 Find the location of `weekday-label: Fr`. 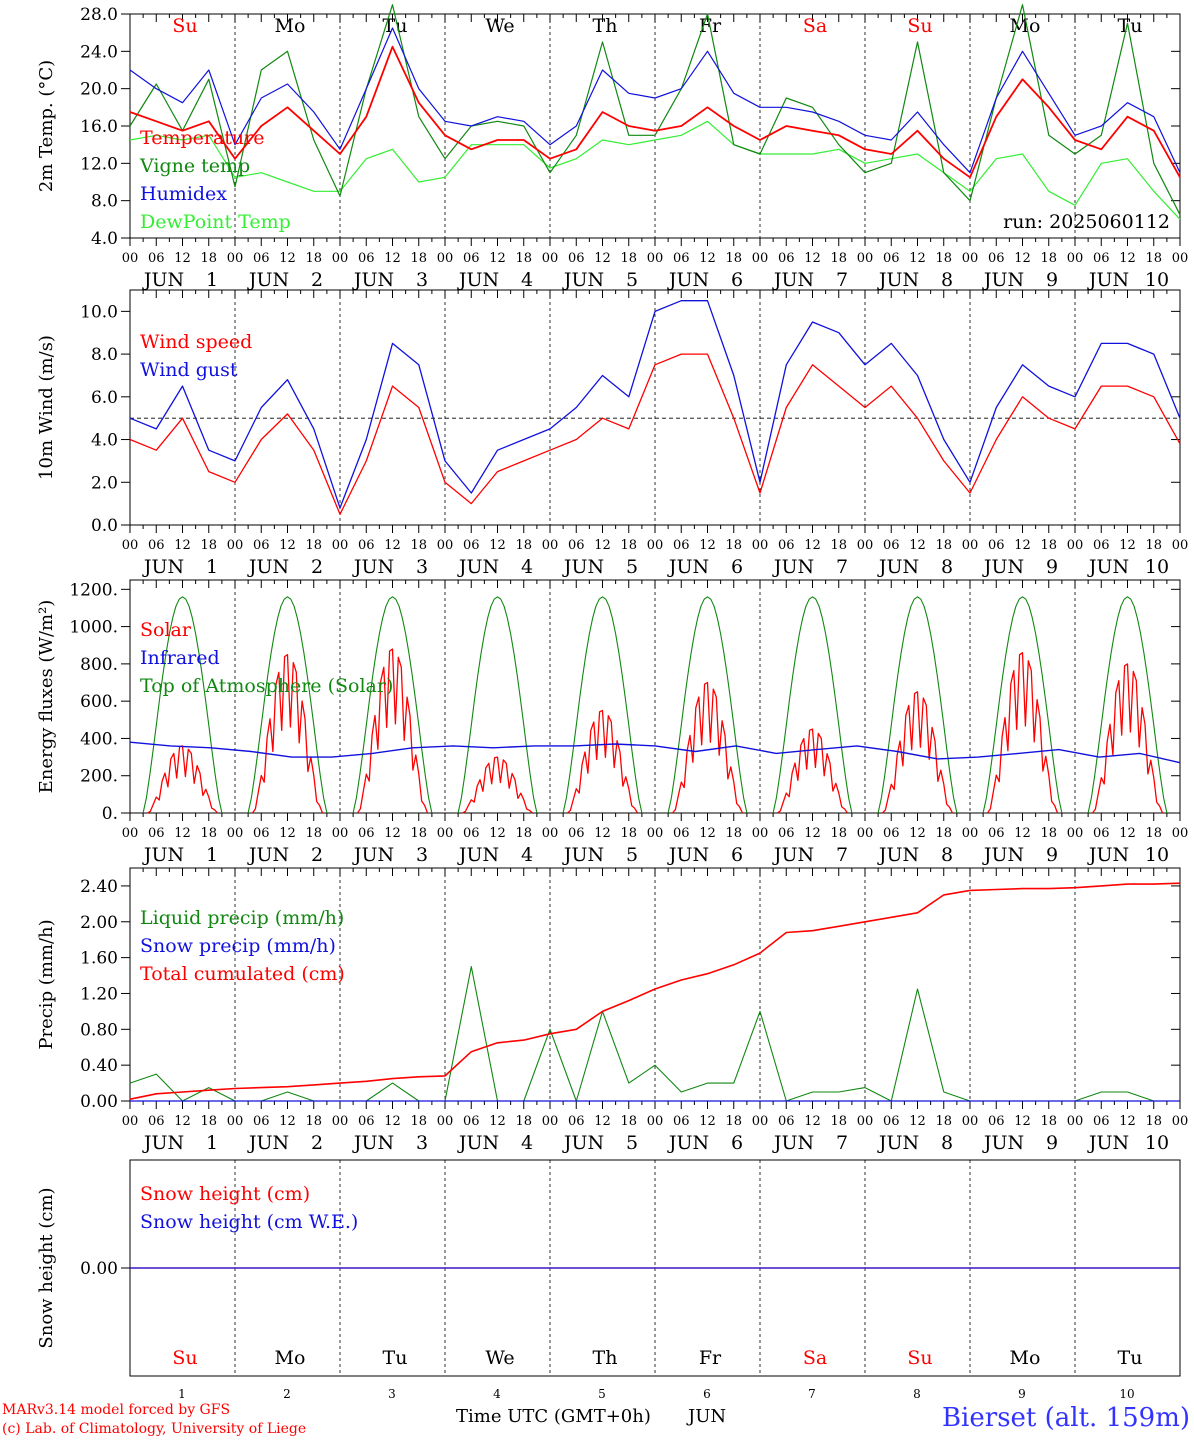

weekday-label: Fr is located at coordinates (710, 1358).